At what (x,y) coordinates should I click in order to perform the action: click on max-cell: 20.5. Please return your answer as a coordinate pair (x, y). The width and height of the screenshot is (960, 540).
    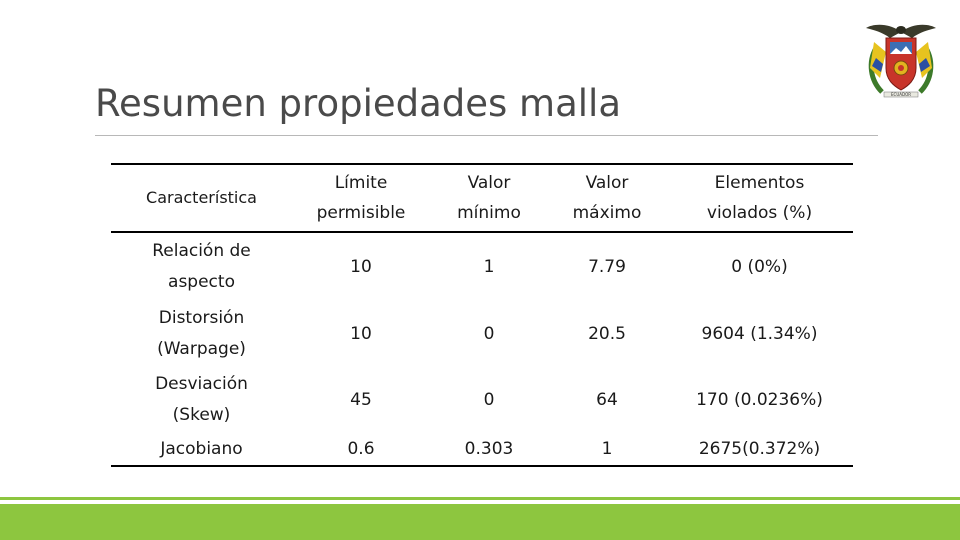
    Looking at the image, I should click on (607, 333).